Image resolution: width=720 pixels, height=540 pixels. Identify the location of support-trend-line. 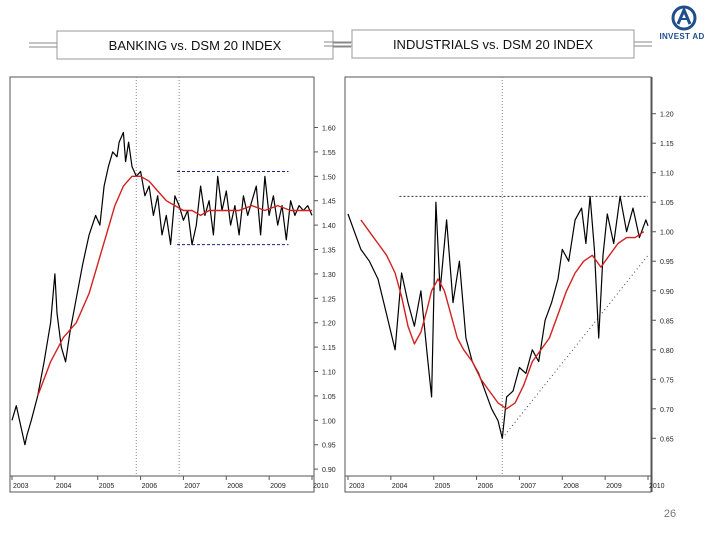
(575, 347).